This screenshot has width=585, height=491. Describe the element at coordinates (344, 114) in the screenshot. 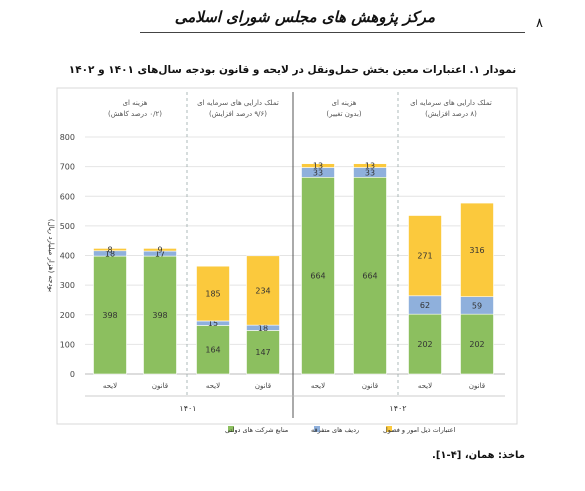

I see `group-label-change: (بدون تغییر)` at that location.